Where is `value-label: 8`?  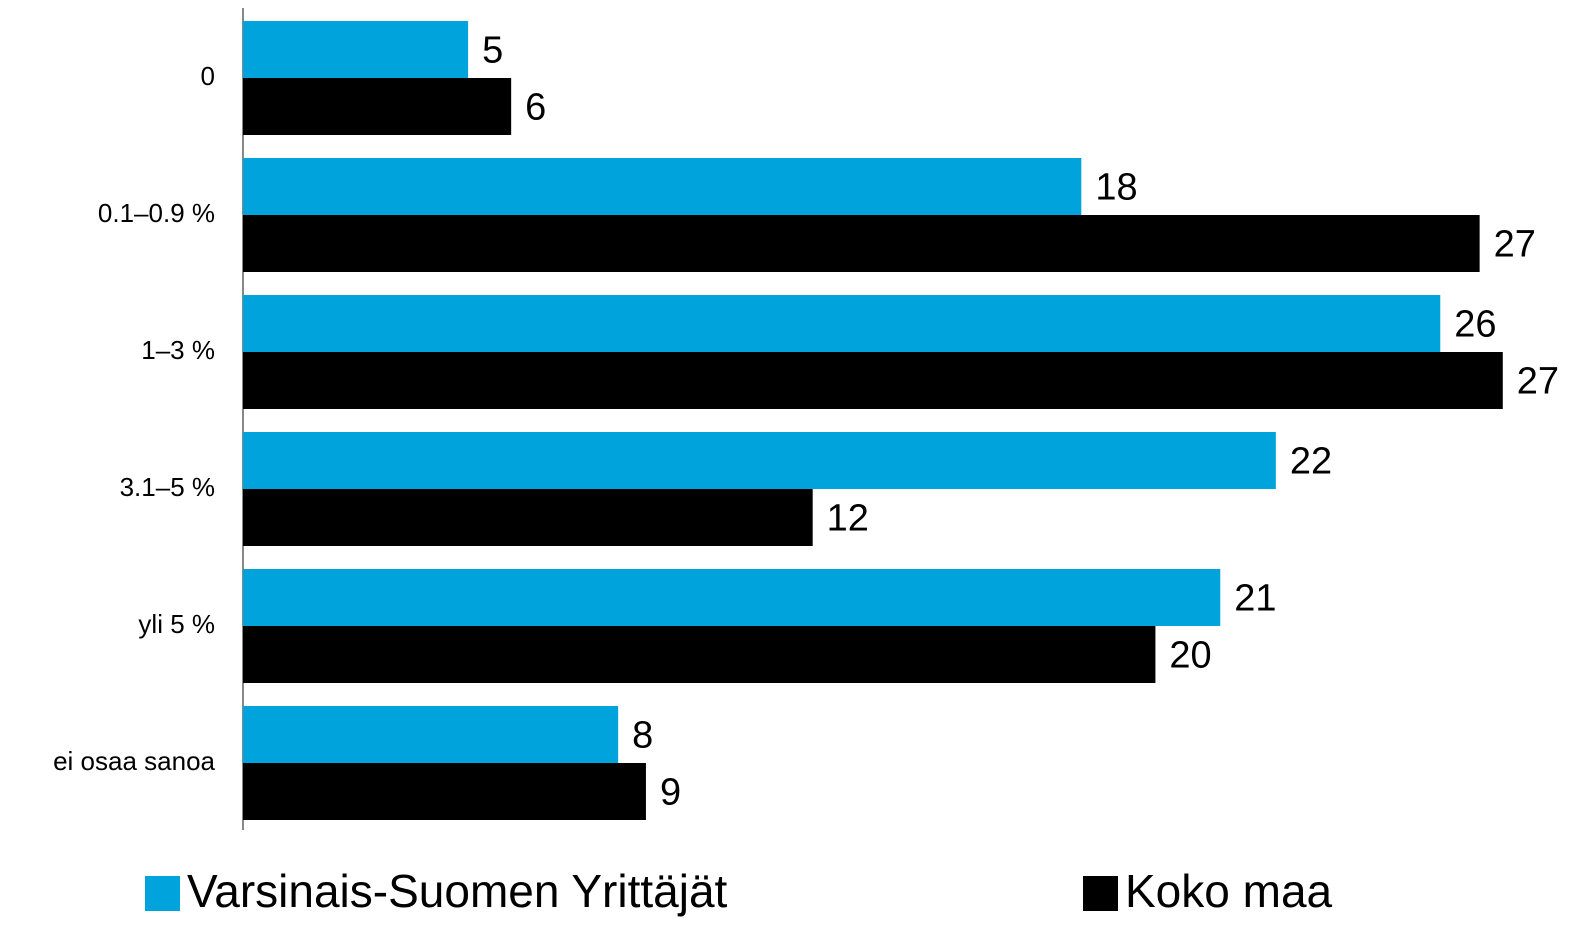
value-label: 8 is located at coordinates (642, 736).